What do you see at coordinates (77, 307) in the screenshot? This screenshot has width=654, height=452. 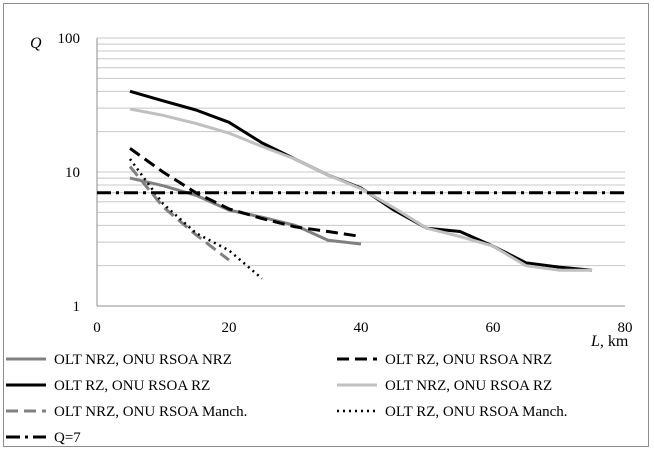 I see `y-tick-label: 1` at bounding box center [77, 307].